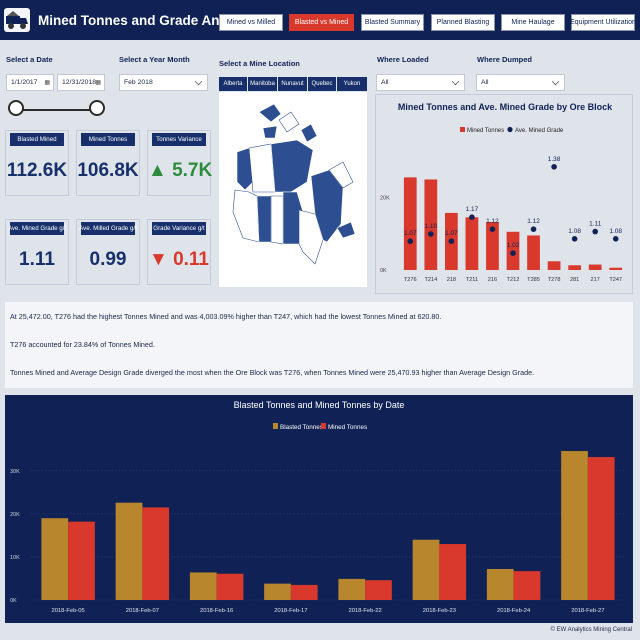  I want to click on where-dumped-select: All, so click(520, 82).